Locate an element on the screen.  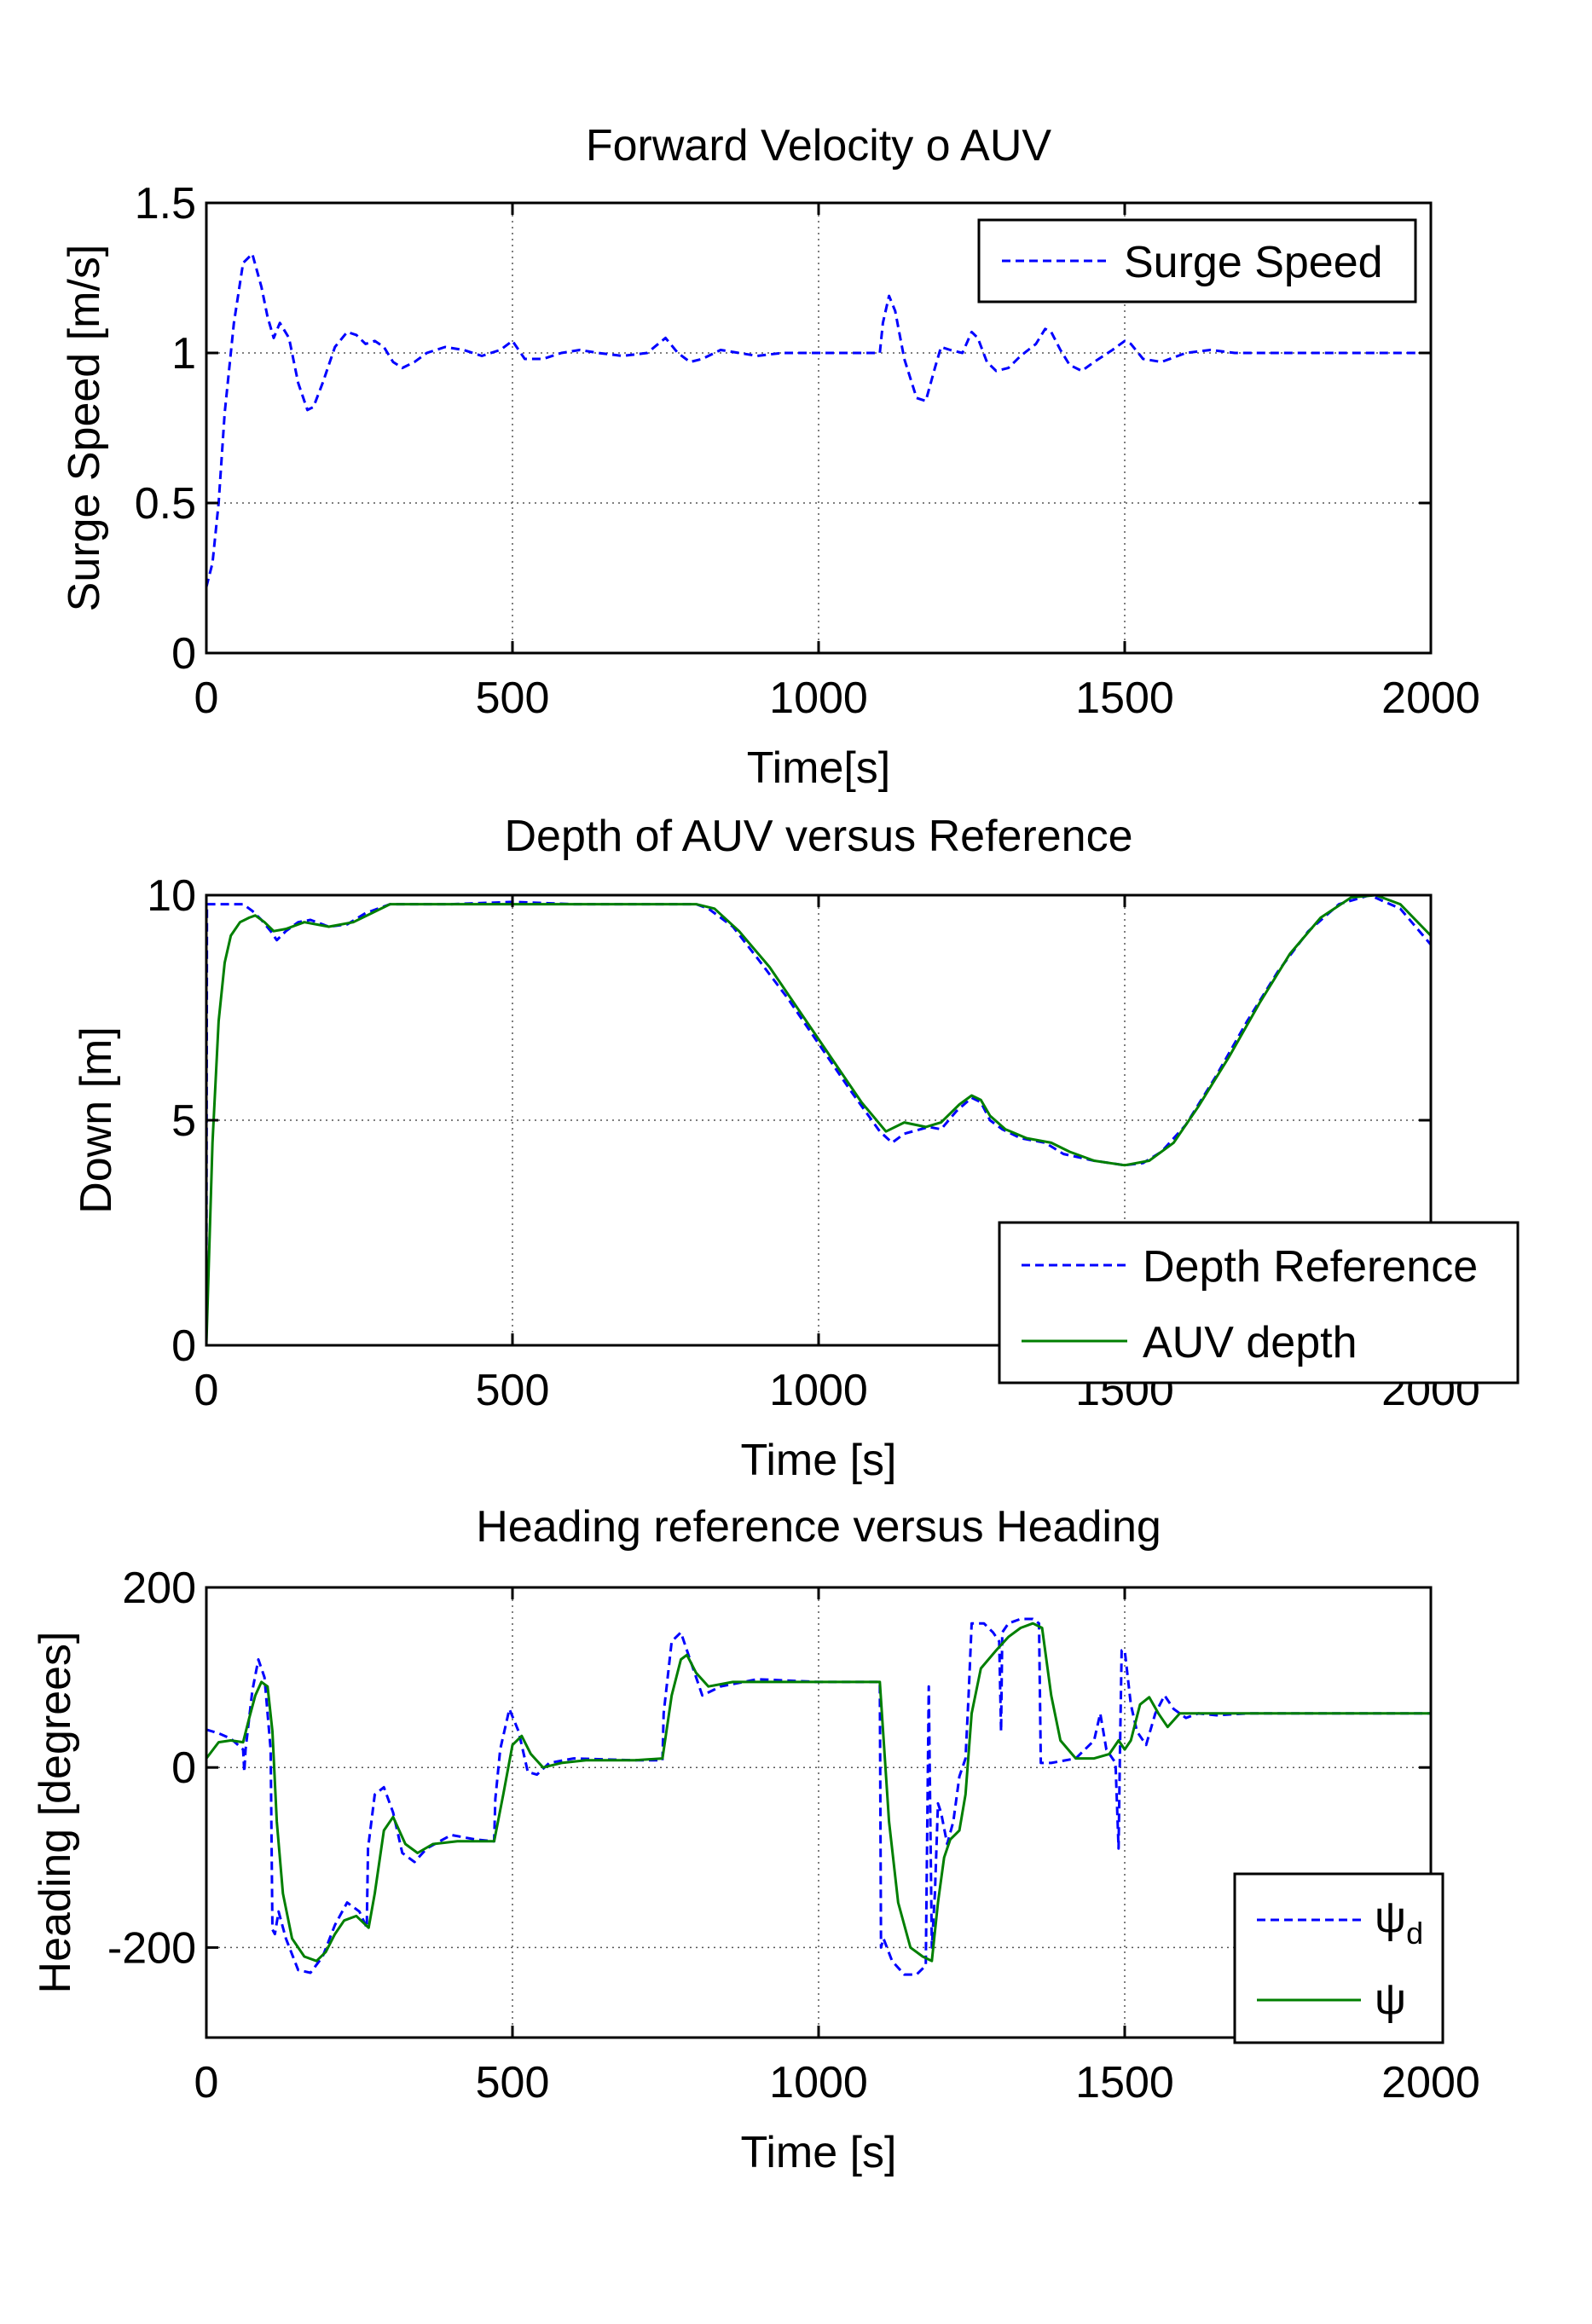
y-tick-label: 10 is located at coordinates (171, 896).